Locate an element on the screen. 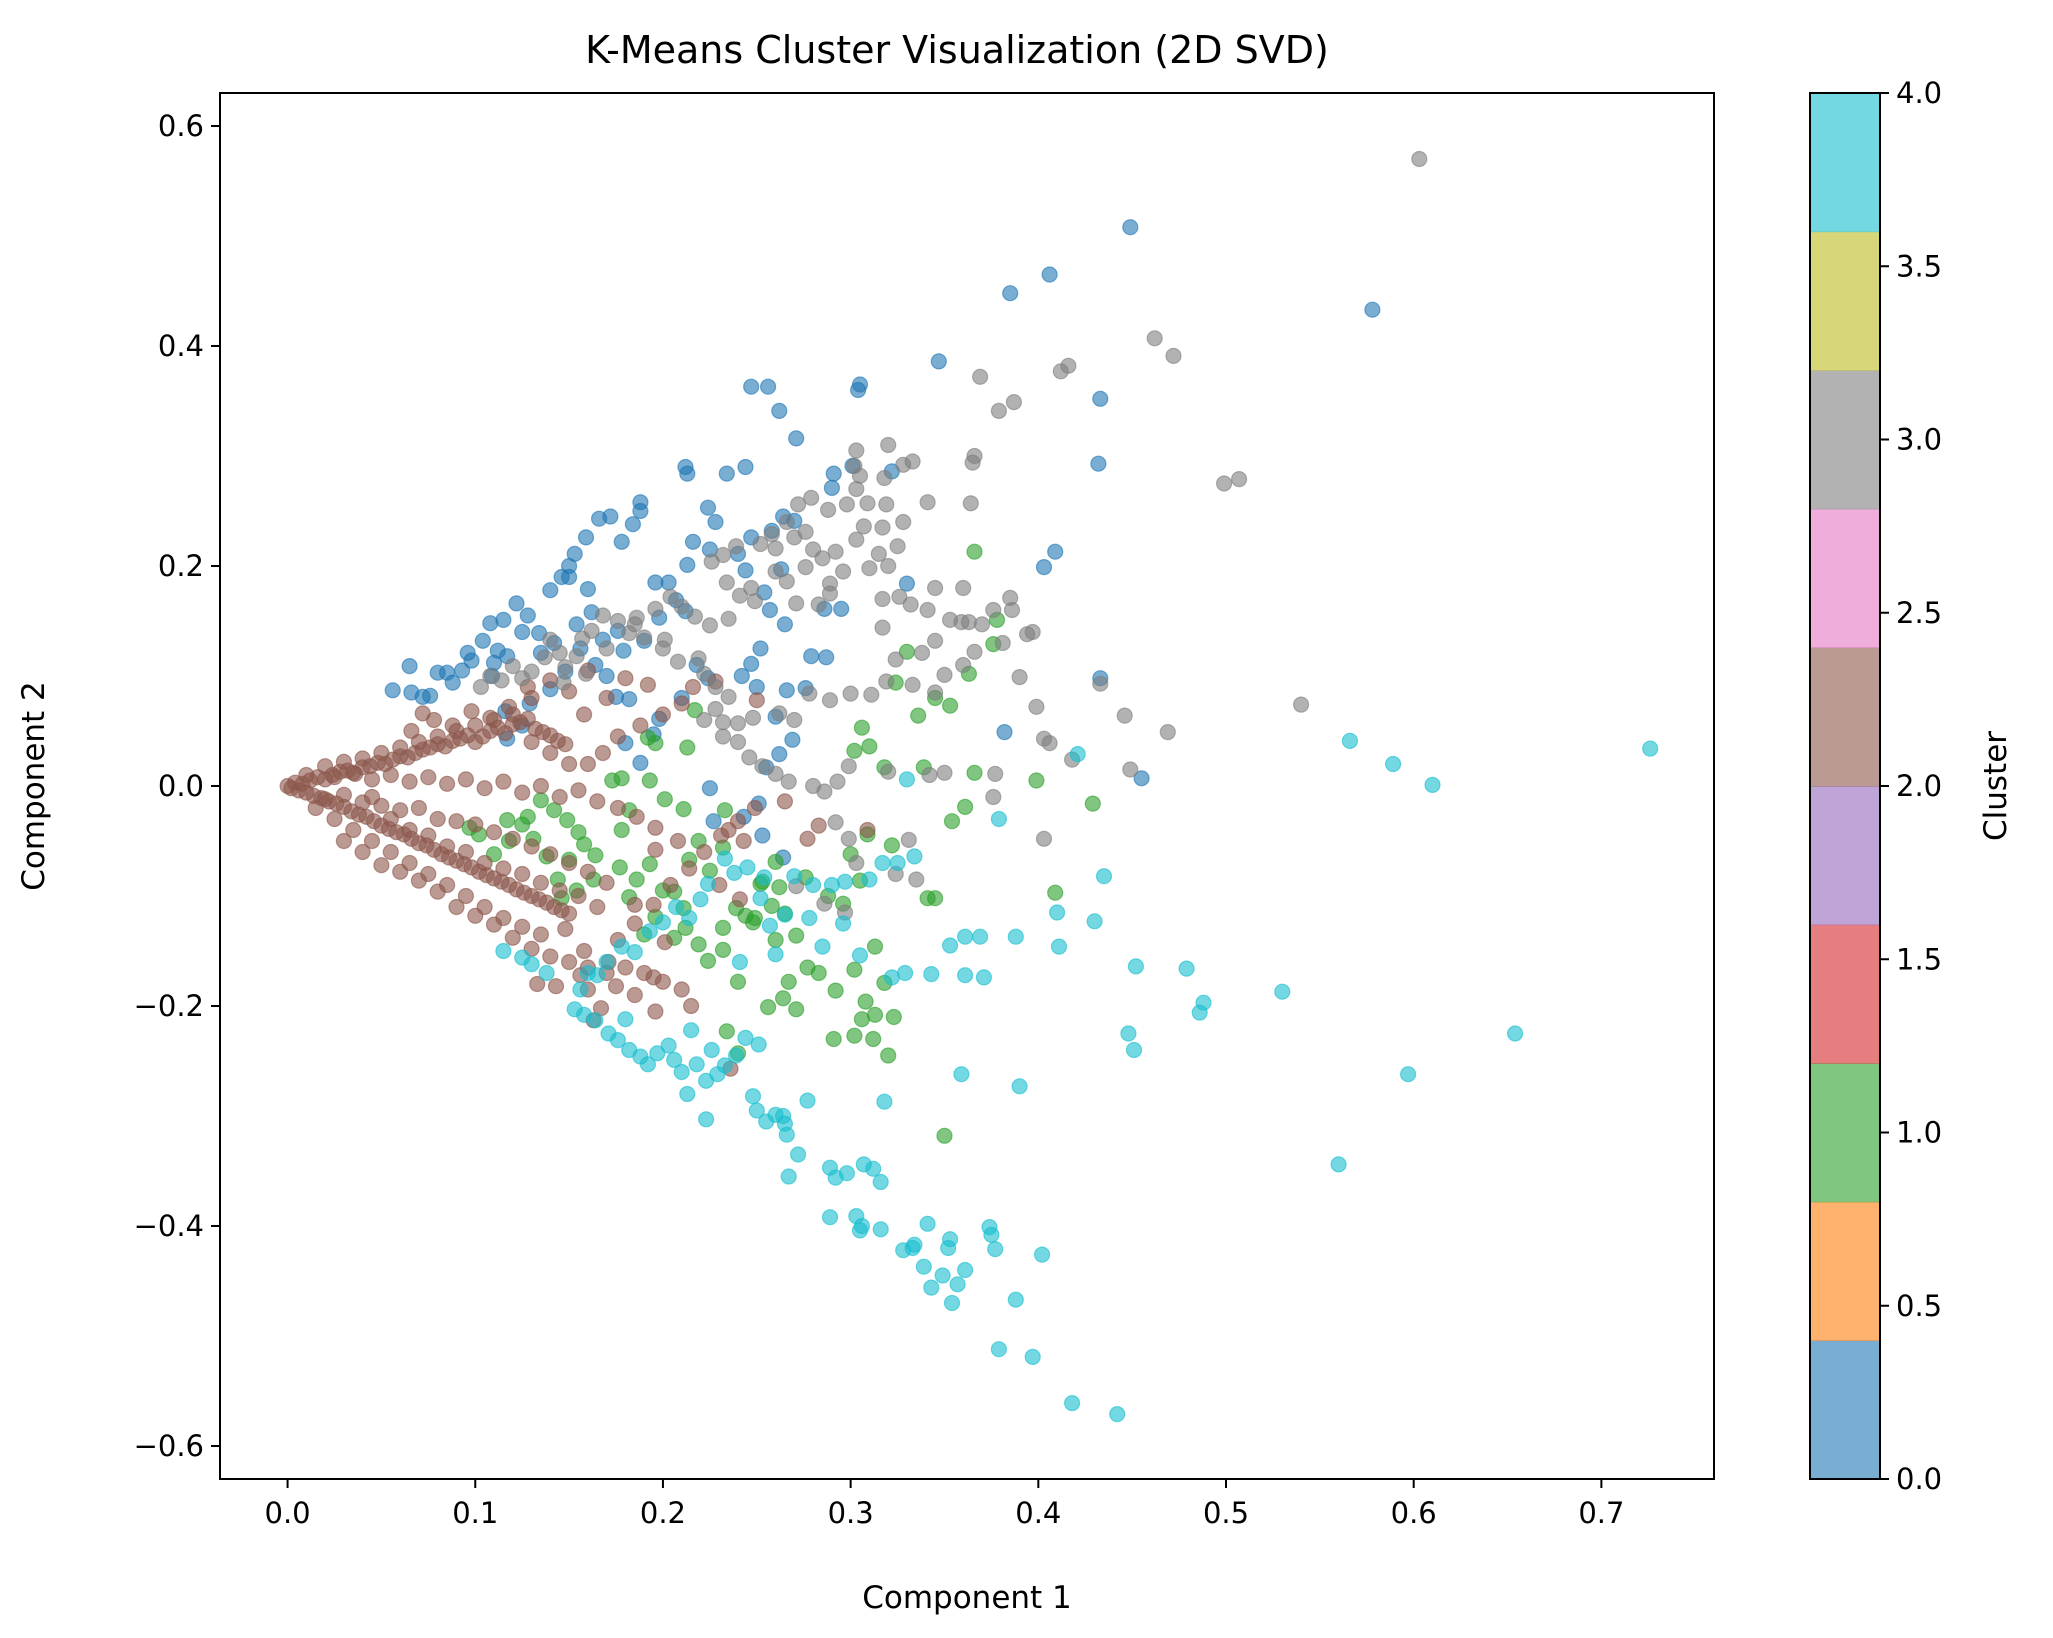 This screenshot has height=1638, width=2053. x-tick-label: 0.1 is located at coordinates (475, 1513).